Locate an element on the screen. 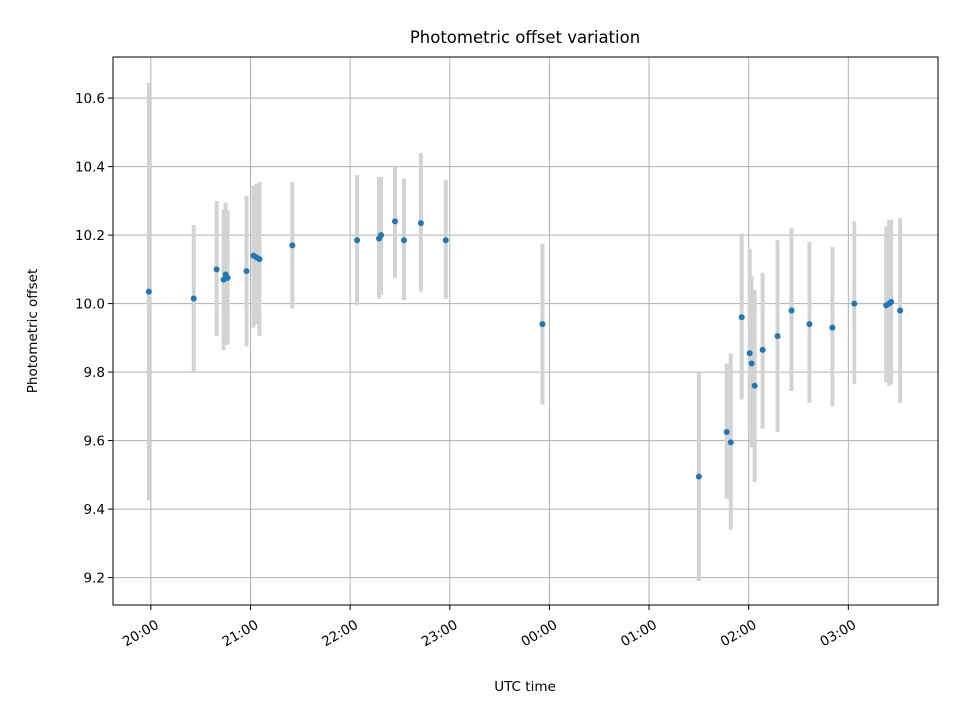 The width and height of the screenshot is (960, 720). x-tick-label-2: 22:00 is located at coordinates (340, 633).